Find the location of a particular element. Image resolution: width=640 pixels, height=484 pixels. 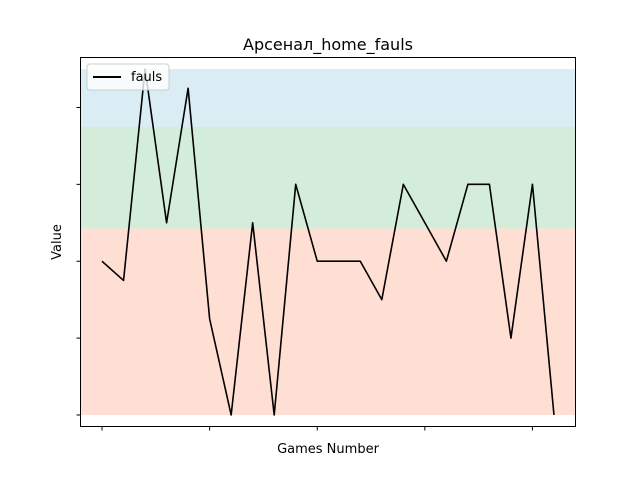

legend-box is located at coordinates (128, 77).